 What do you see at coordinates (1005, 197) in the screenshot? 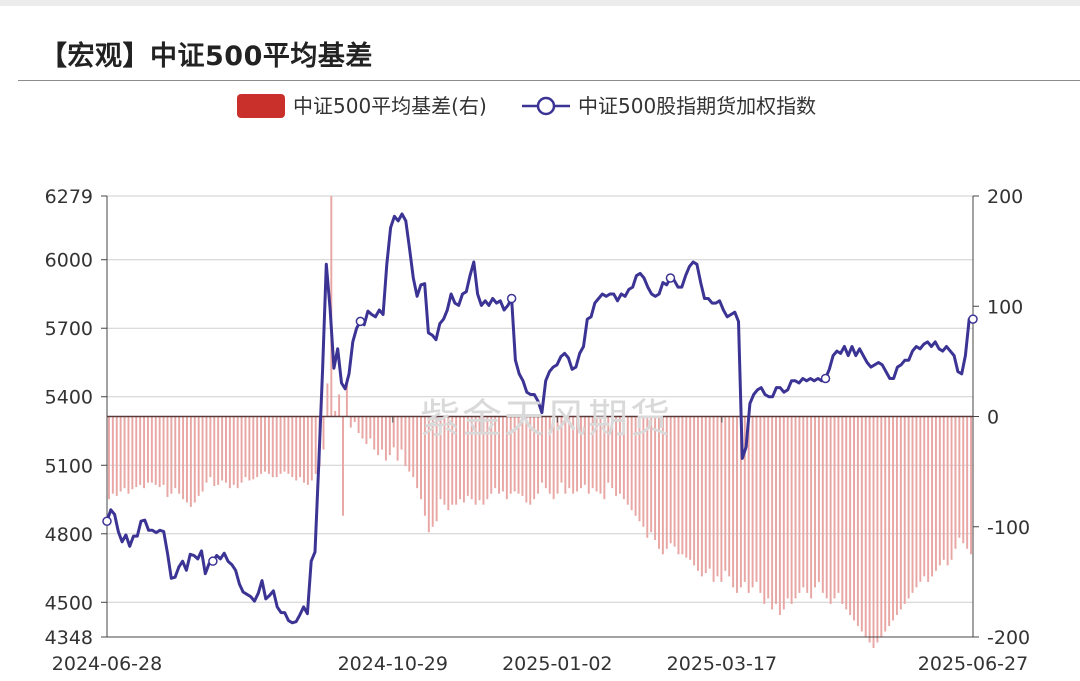
I see `right-tick-label: 200` at bounding box center [1005, 197].